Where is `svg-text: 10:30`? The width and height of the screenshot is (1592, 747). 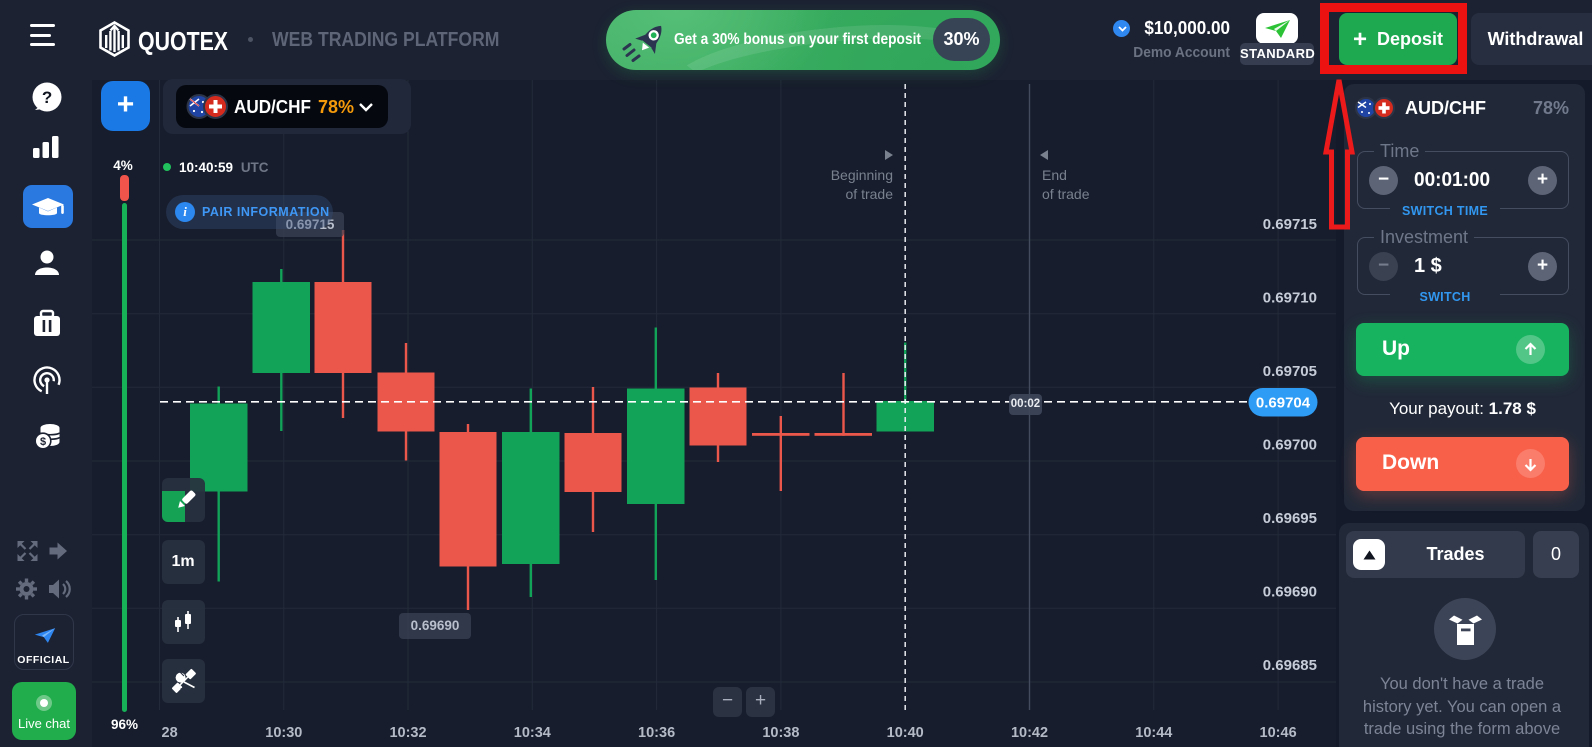 svg-text: 10:30 is located at coordinates (283, 733).